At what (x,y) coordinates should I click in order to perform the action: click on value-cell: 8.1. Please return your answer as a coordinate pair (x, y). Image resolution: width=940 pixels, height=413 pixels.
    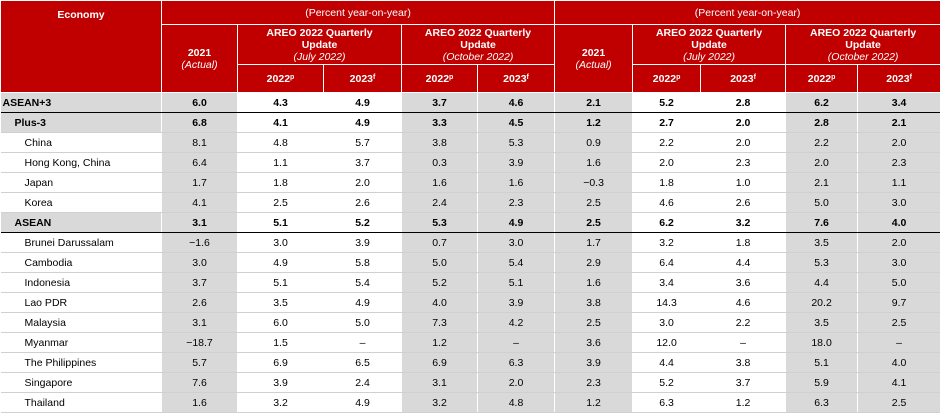
    Looking at the image, I should click on (200, 143).